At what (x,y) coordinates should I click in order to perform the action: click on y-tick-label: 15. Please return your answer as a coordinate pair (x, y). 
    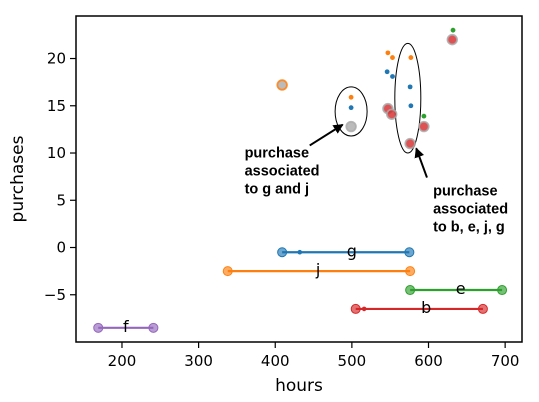
    Looking at the image, I should click on (56, 106).